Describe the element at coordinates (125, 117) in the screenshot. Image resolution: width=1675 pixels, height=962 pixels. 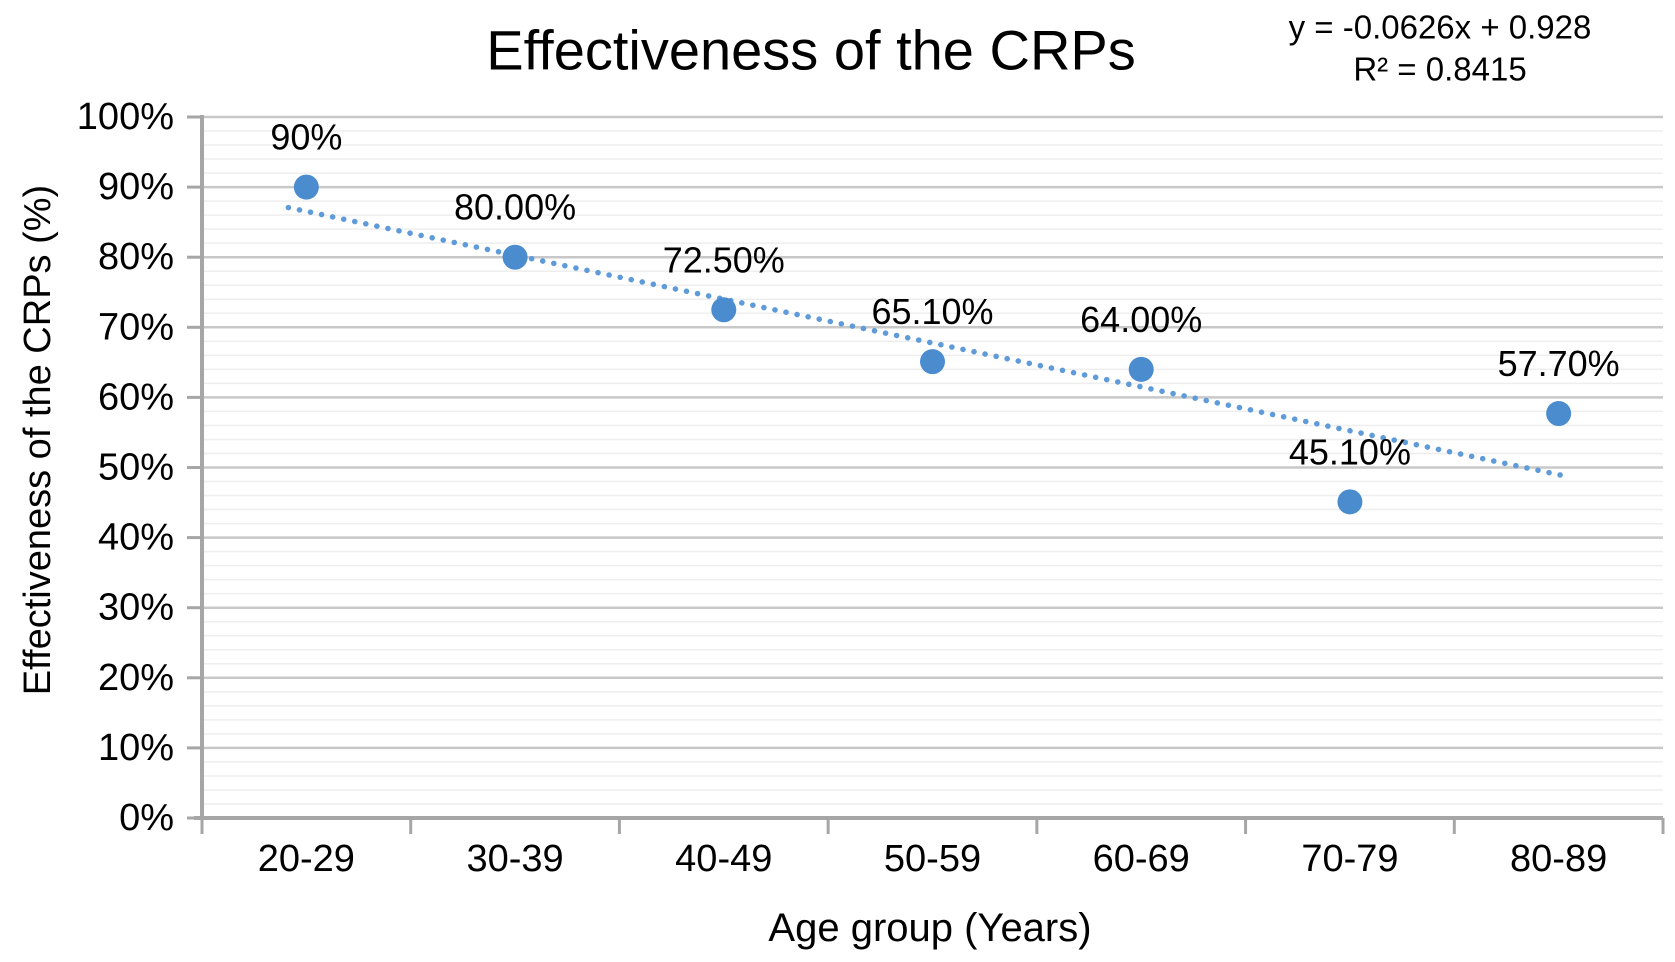
I see `y-tick-label: 100%` at that location.